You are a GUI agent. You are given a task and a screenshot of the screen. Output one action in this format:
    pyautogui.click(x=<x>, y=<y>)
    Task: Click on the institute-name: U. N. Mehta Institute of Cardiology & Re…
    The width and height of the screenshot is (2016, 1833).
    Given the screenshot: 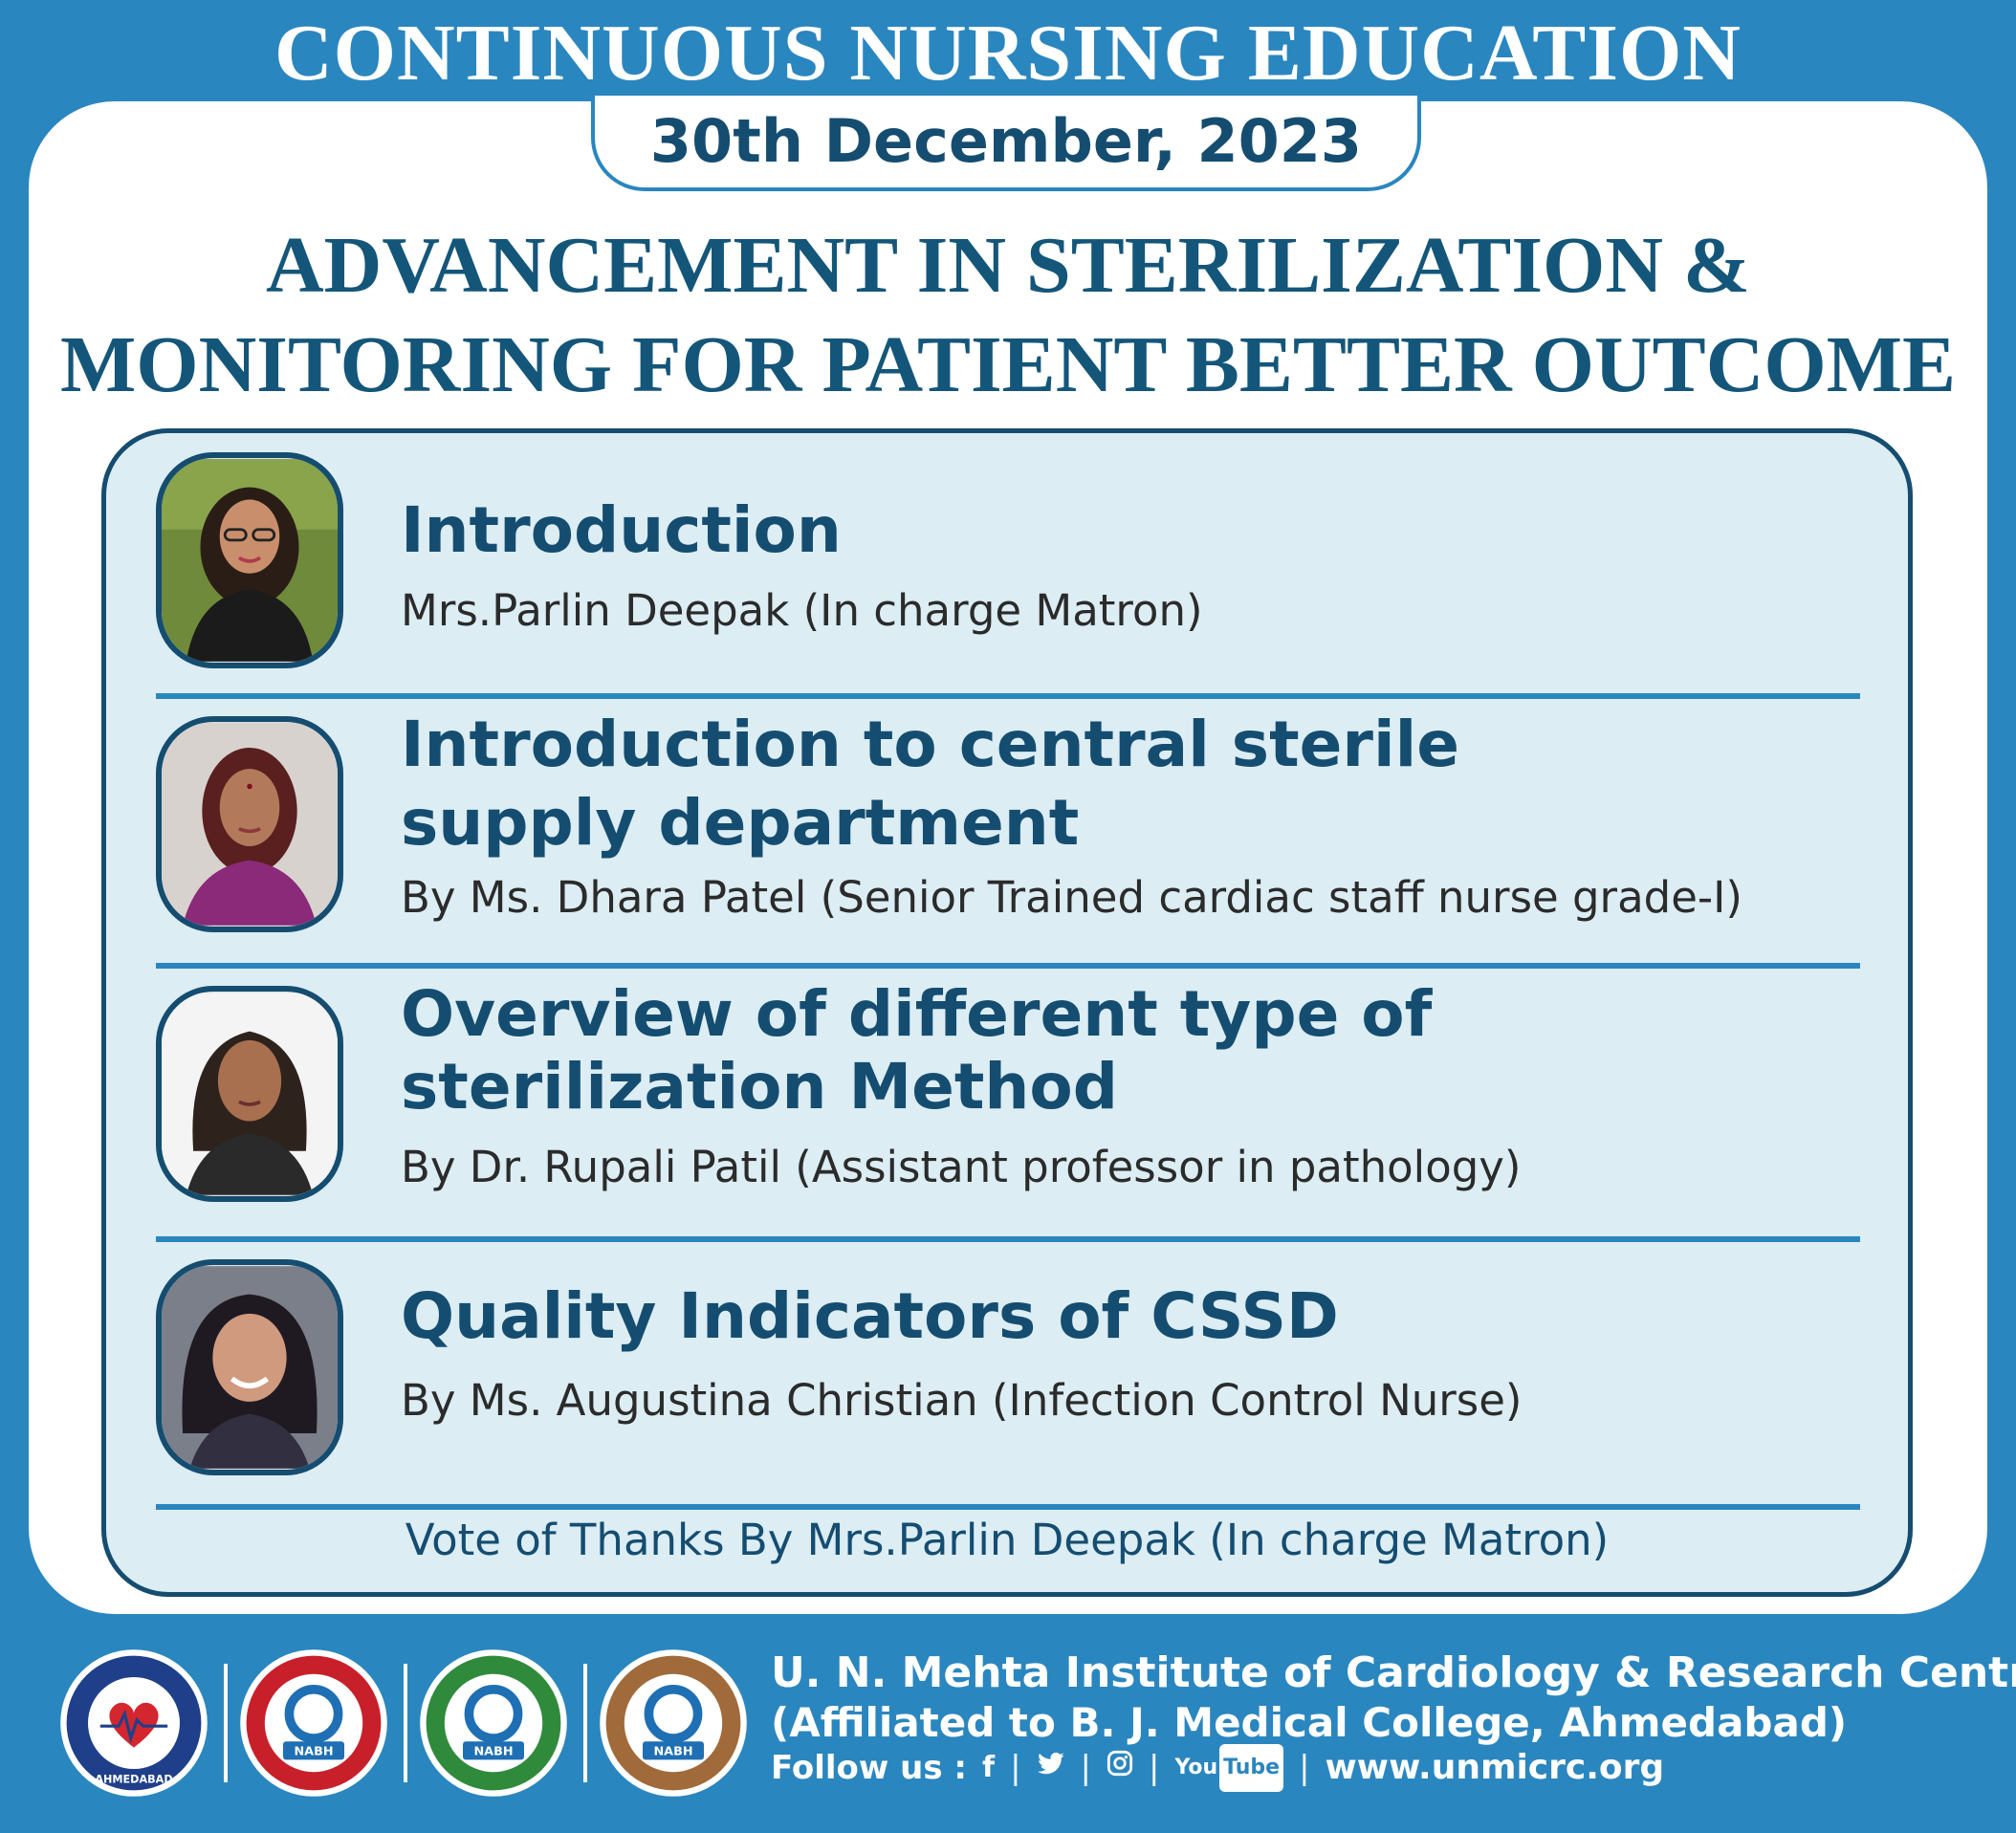 What is the action you would take?
    pyautogui.click(x=1393, y=1672)
    